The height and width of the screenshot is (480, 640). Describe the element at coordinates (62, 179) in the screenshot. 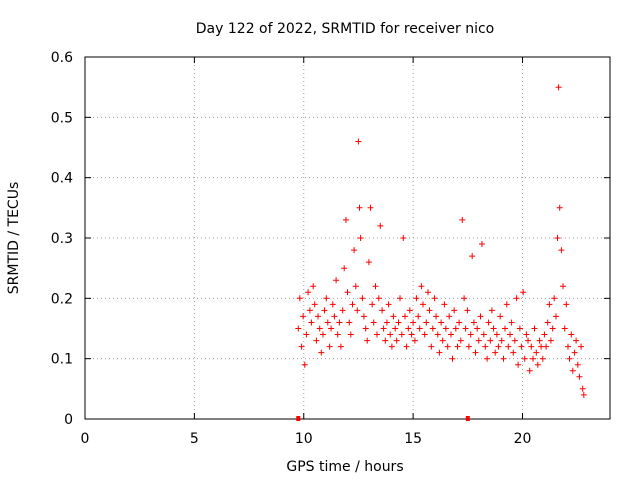

I see `y-tick-label: 0.4` at that location.